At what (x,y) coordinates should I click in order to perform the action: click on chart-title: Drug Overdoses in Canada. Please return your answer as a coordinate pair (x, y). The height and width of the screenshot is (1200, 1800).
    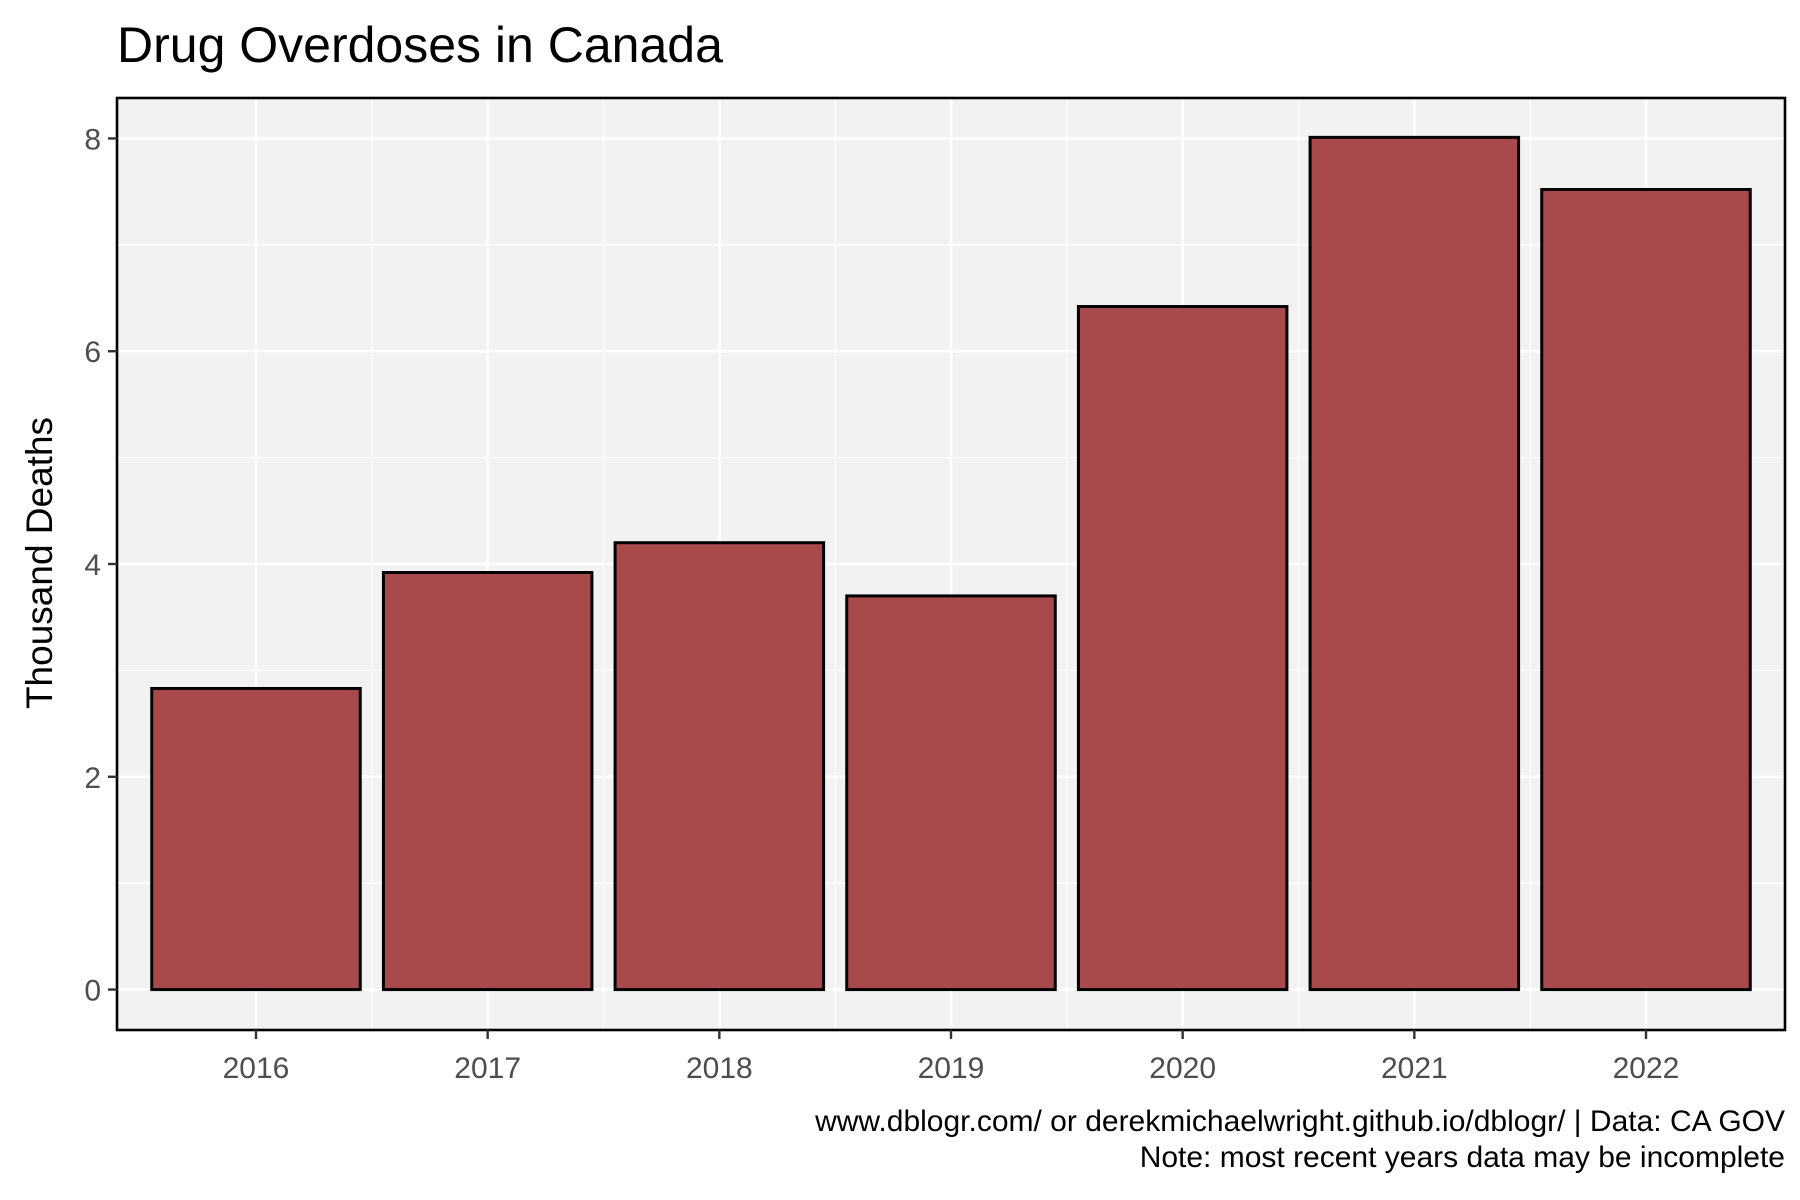
    Looking at the image, I should click on (420, 45).